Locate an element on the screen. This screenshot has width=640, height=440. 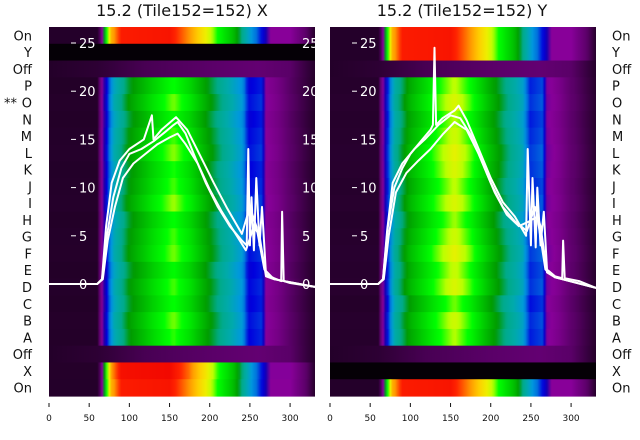
row-label-left: C is located at coordinates (27, 305).